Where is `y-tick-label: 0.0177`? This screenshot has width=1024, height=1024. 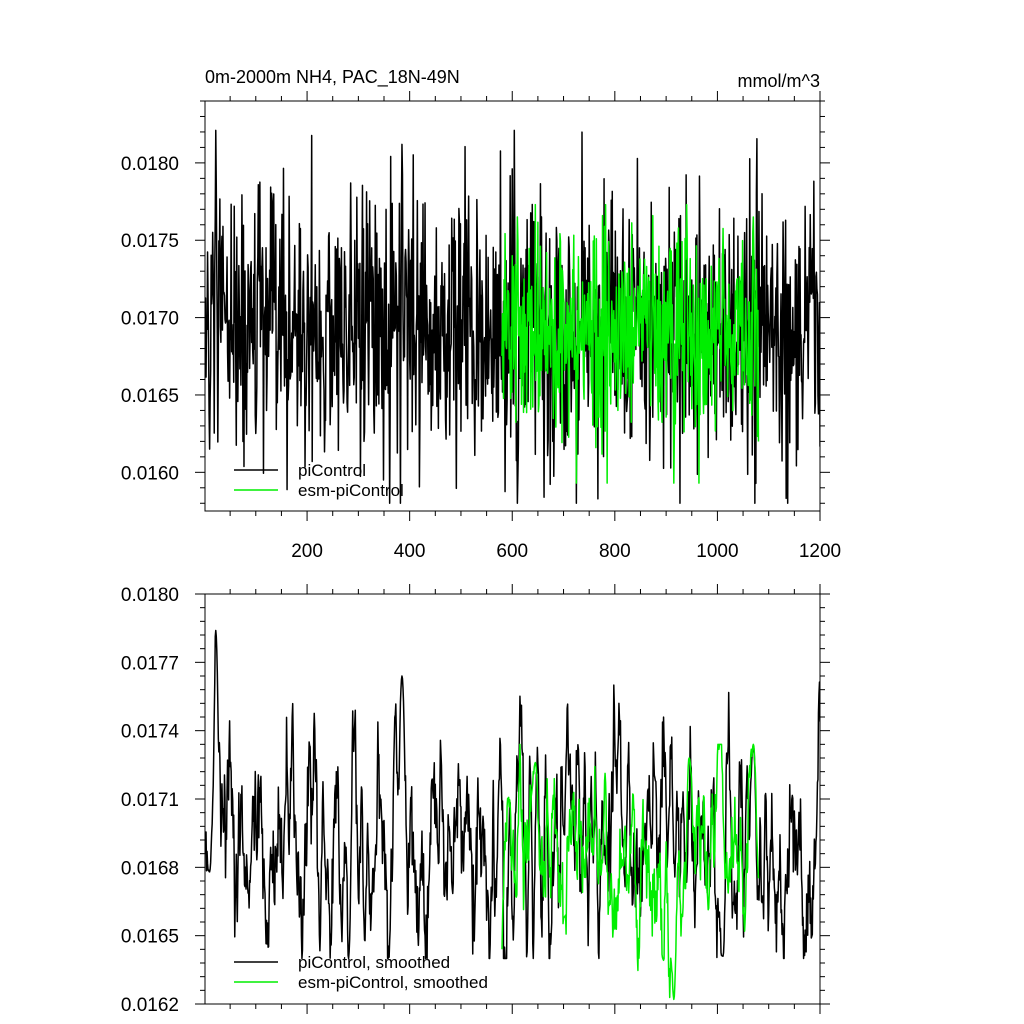
y-tick-label: 0.0177 is located at coordinates (150, 663).